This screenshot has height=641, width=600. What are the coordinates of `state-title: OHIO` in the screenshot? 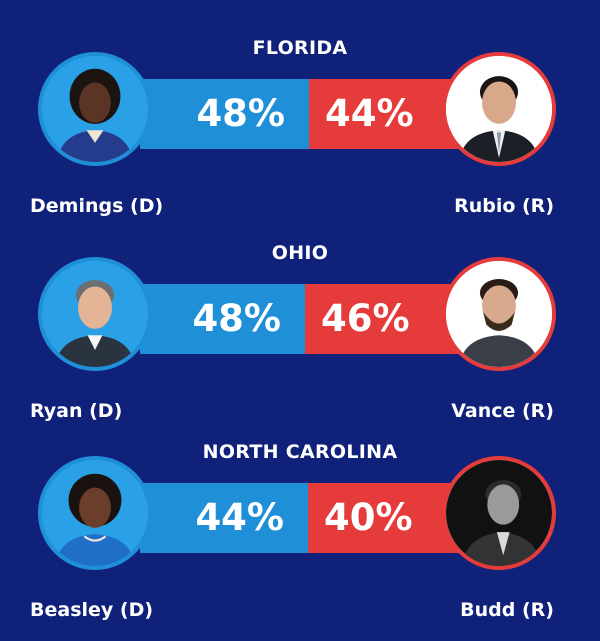 It's located at (300, 253).